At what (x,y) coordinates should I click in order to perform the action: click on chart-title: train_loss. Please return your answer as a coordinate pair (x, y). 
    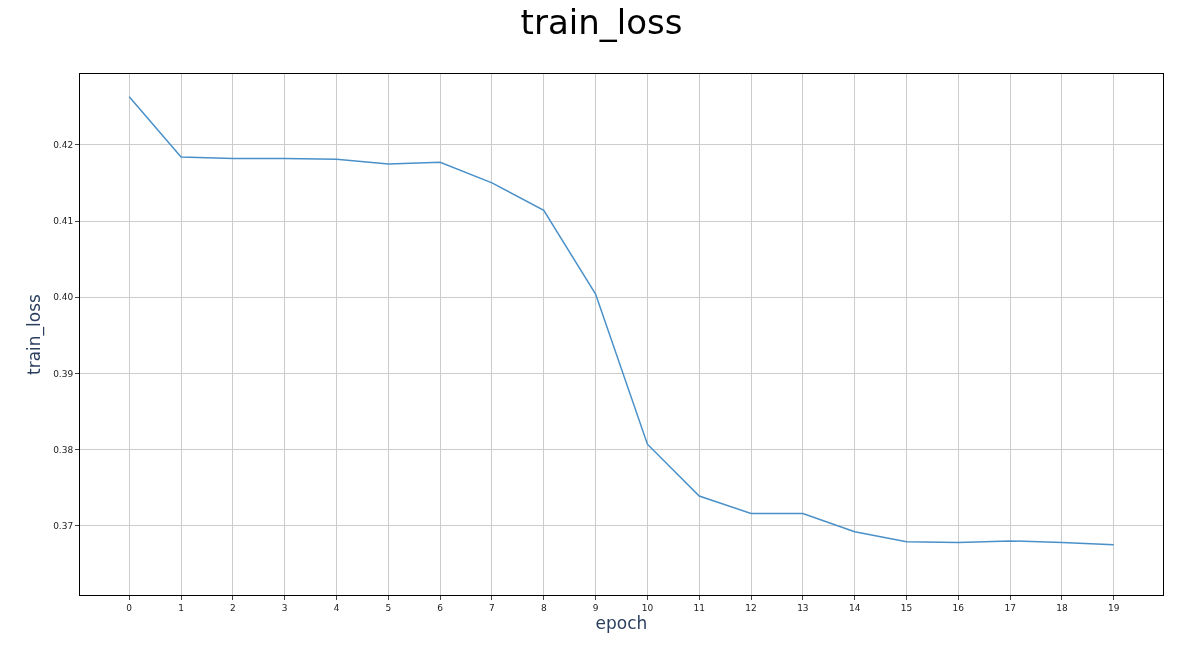
    Looking at the image, I should click on (601, 21).